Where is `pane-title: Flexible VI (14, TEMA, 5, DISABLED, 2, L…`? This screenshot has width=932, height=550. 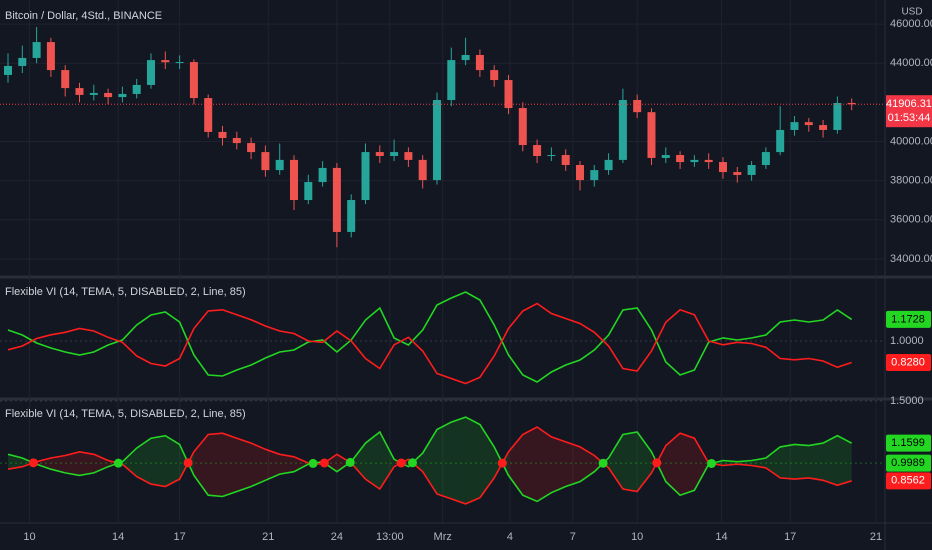 pane-title: Flexible VI (14, TEMA, 5, DISABLED, 2, L… is located at coordinates (125, 292).